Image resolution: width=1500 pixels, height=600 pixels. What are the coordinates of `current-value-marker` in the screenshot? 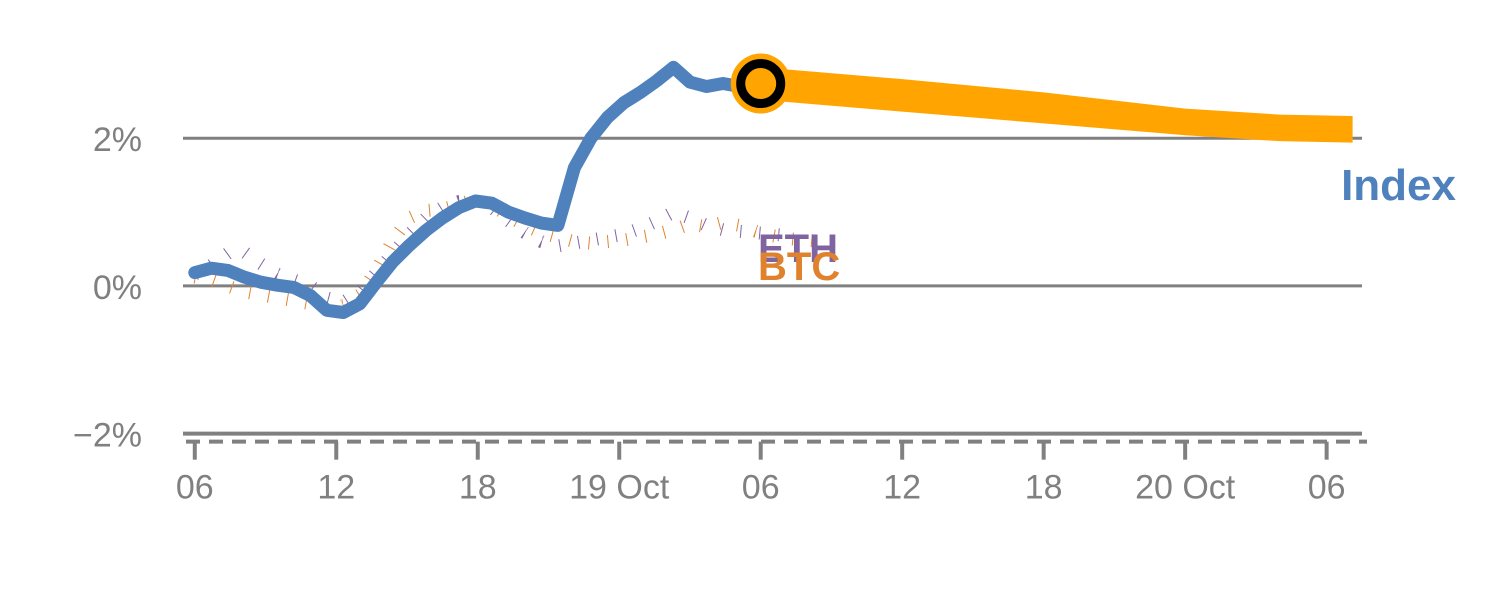 It's located at (760, 83).